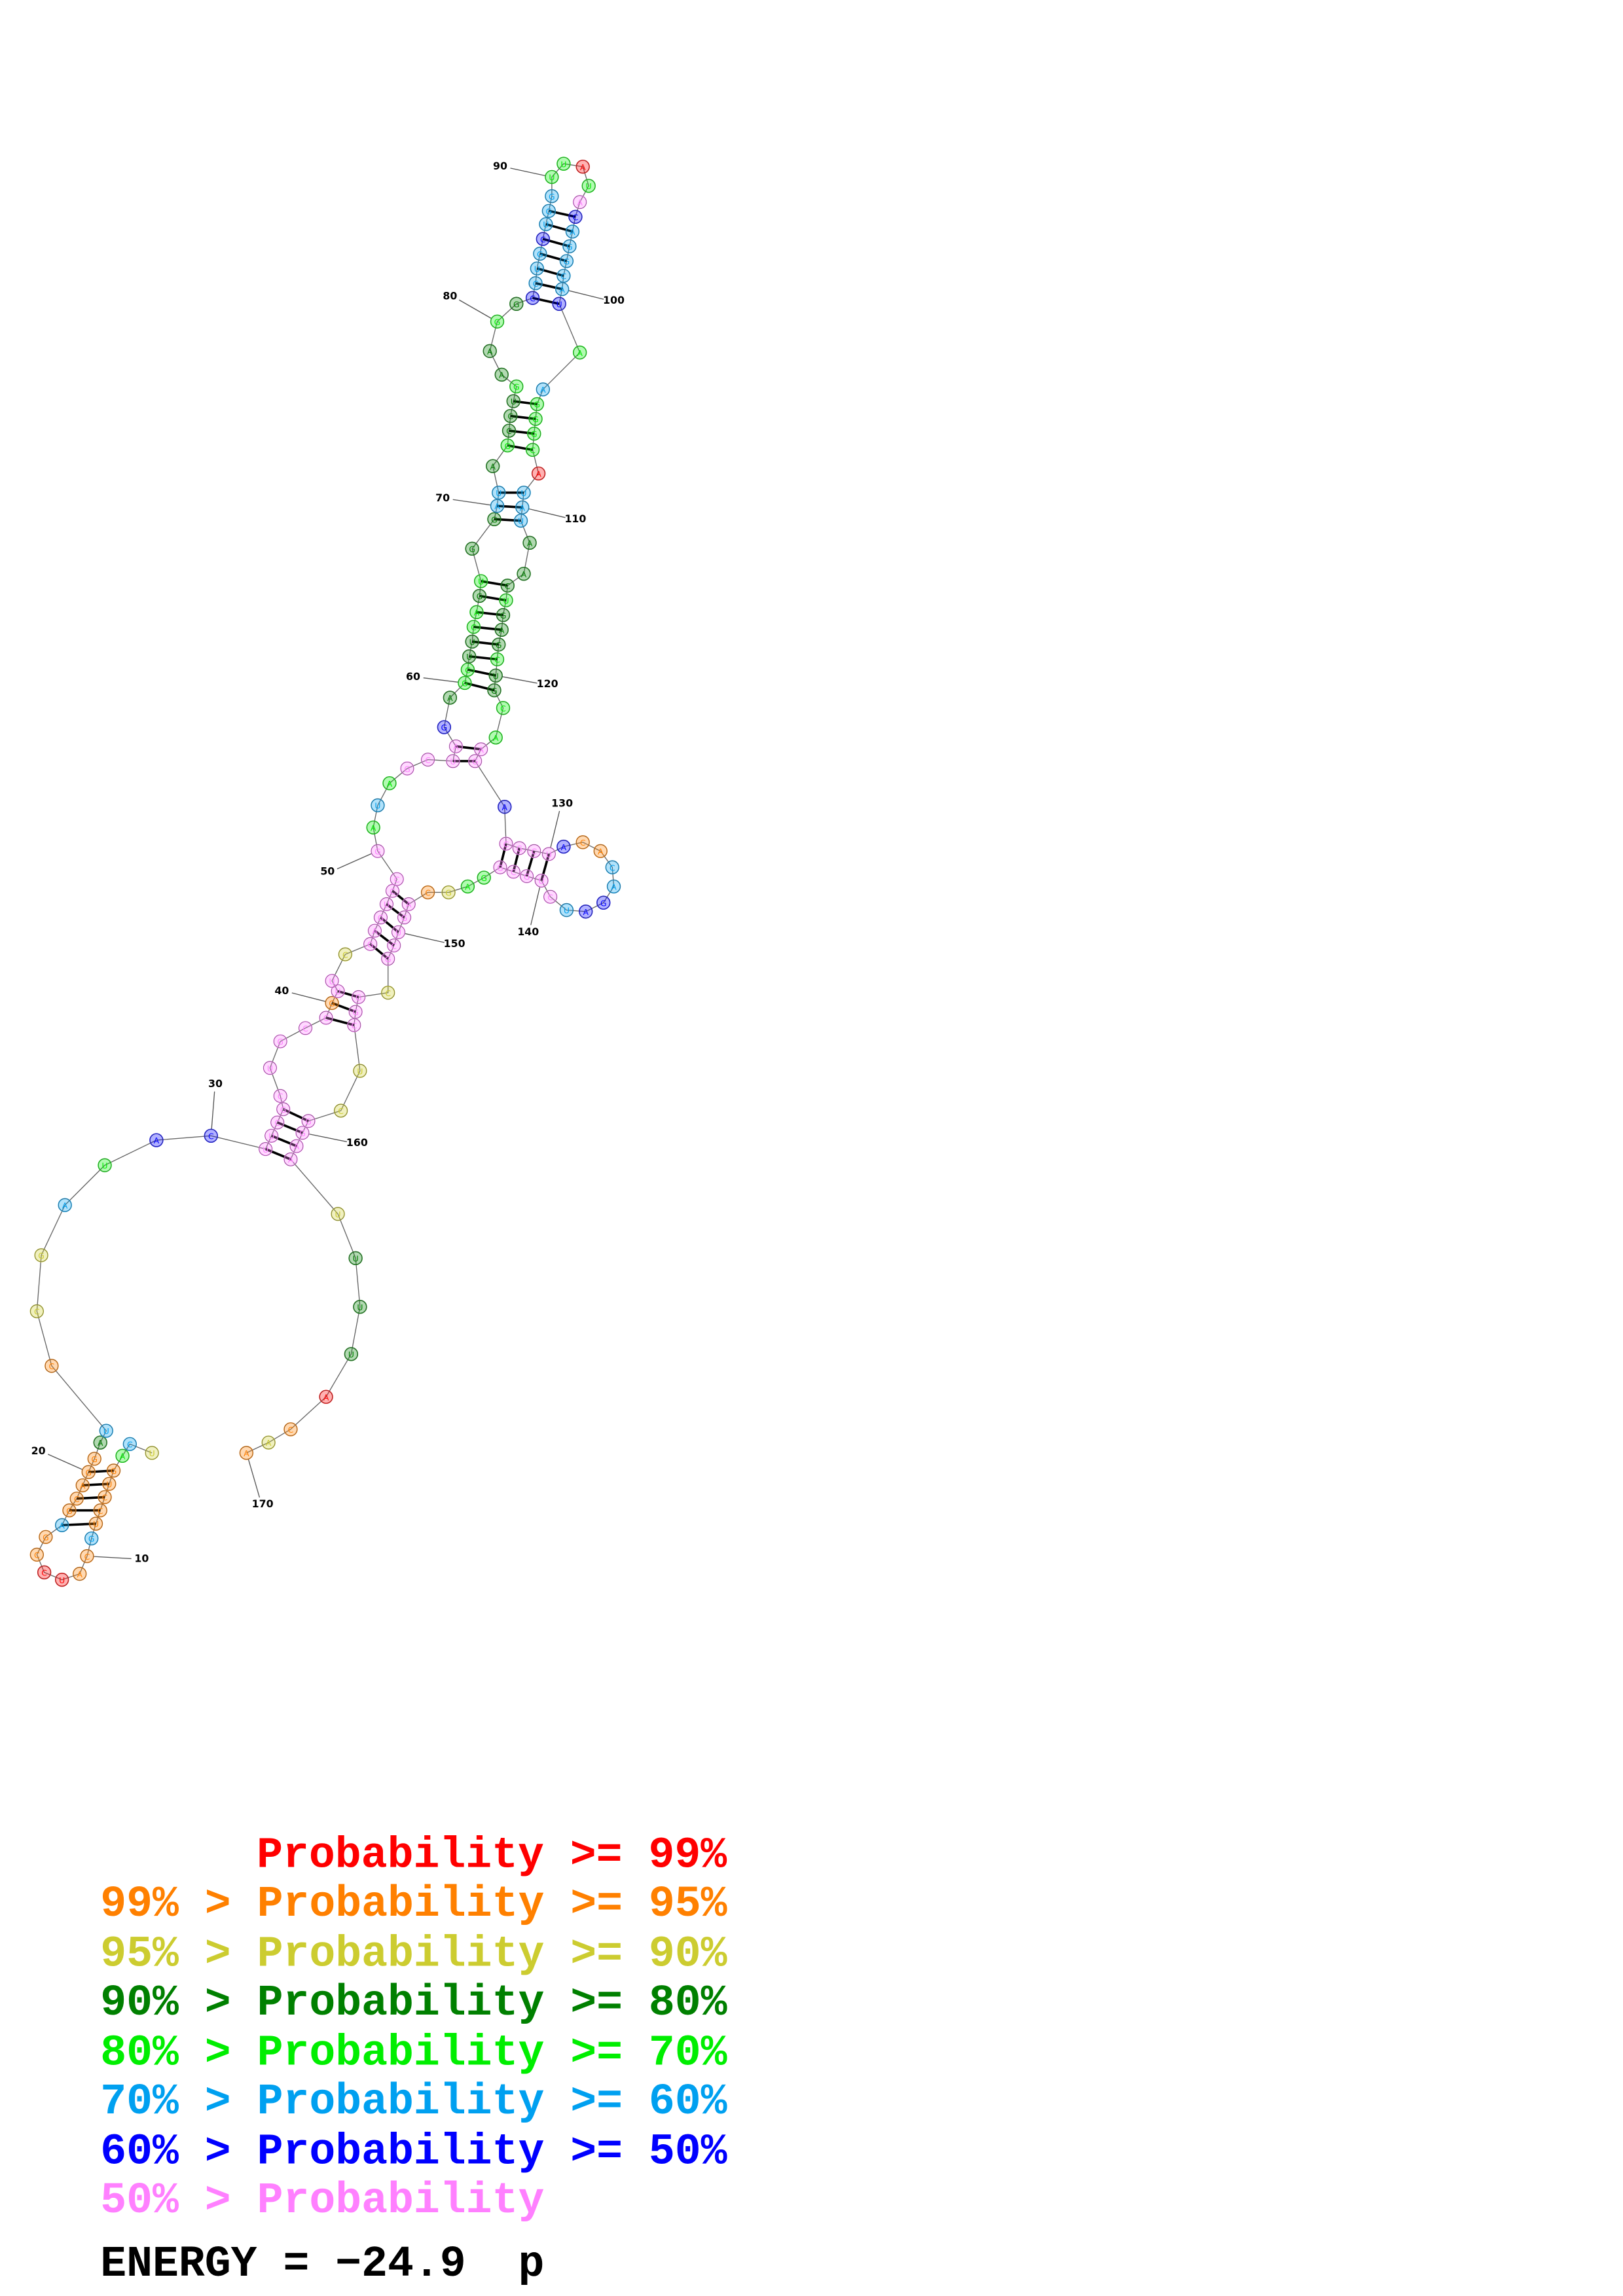 The width and height of the screenshot is (1623, 2296). I want to click on position-label: 130, so click(562, 803).